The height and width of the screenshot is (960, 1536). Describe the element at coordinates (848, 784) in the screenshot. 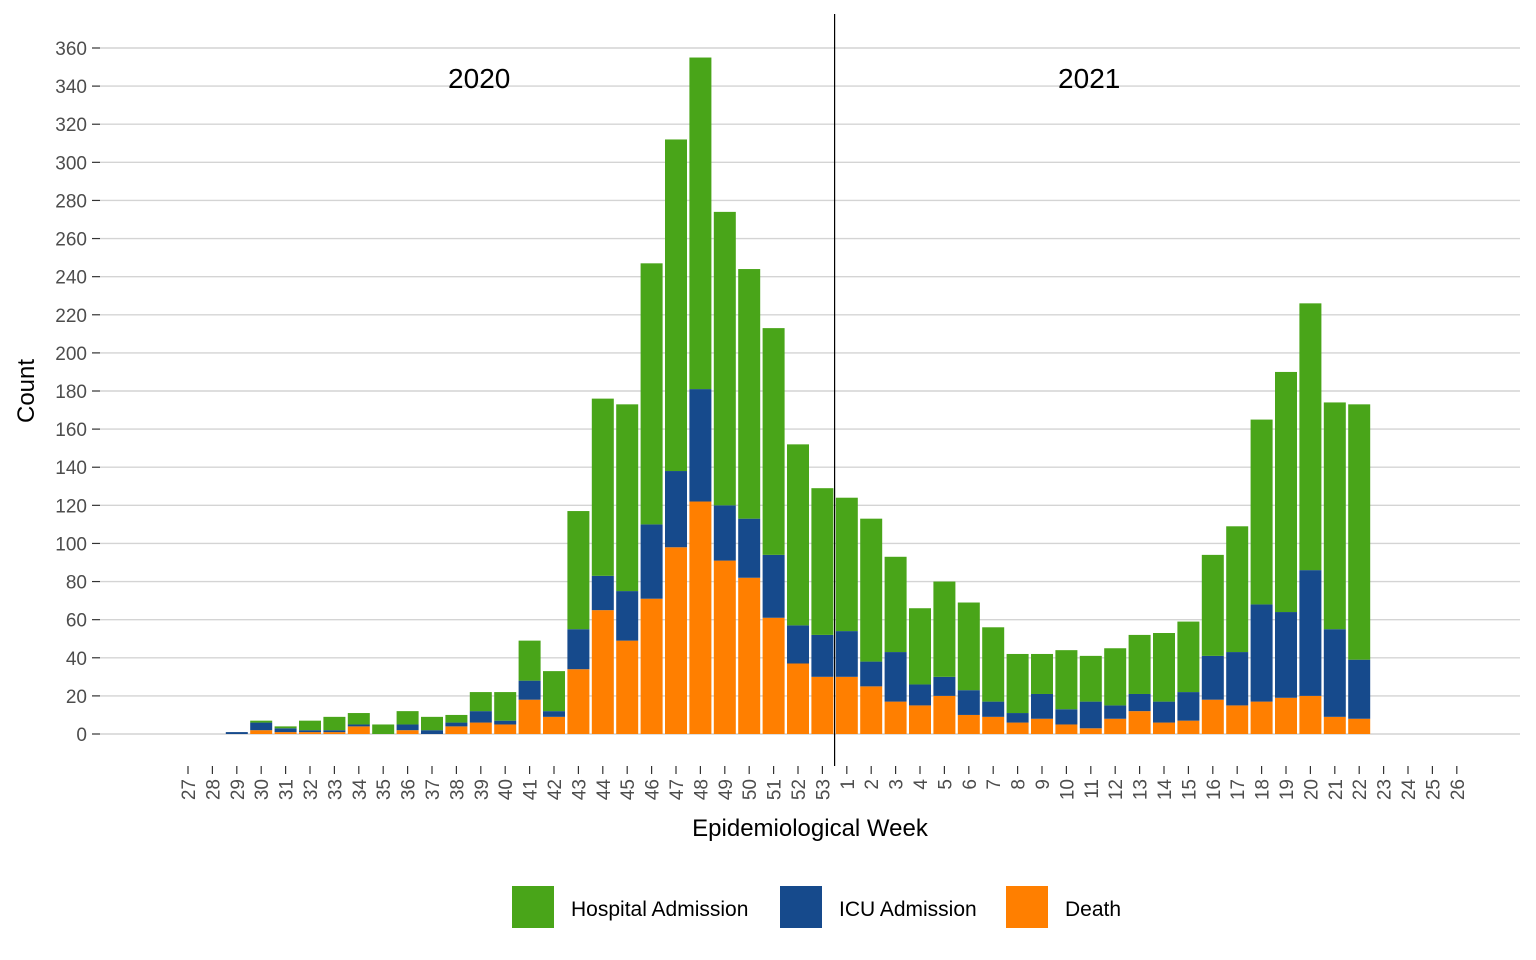

I see `x-tick-label: 1` at that location.